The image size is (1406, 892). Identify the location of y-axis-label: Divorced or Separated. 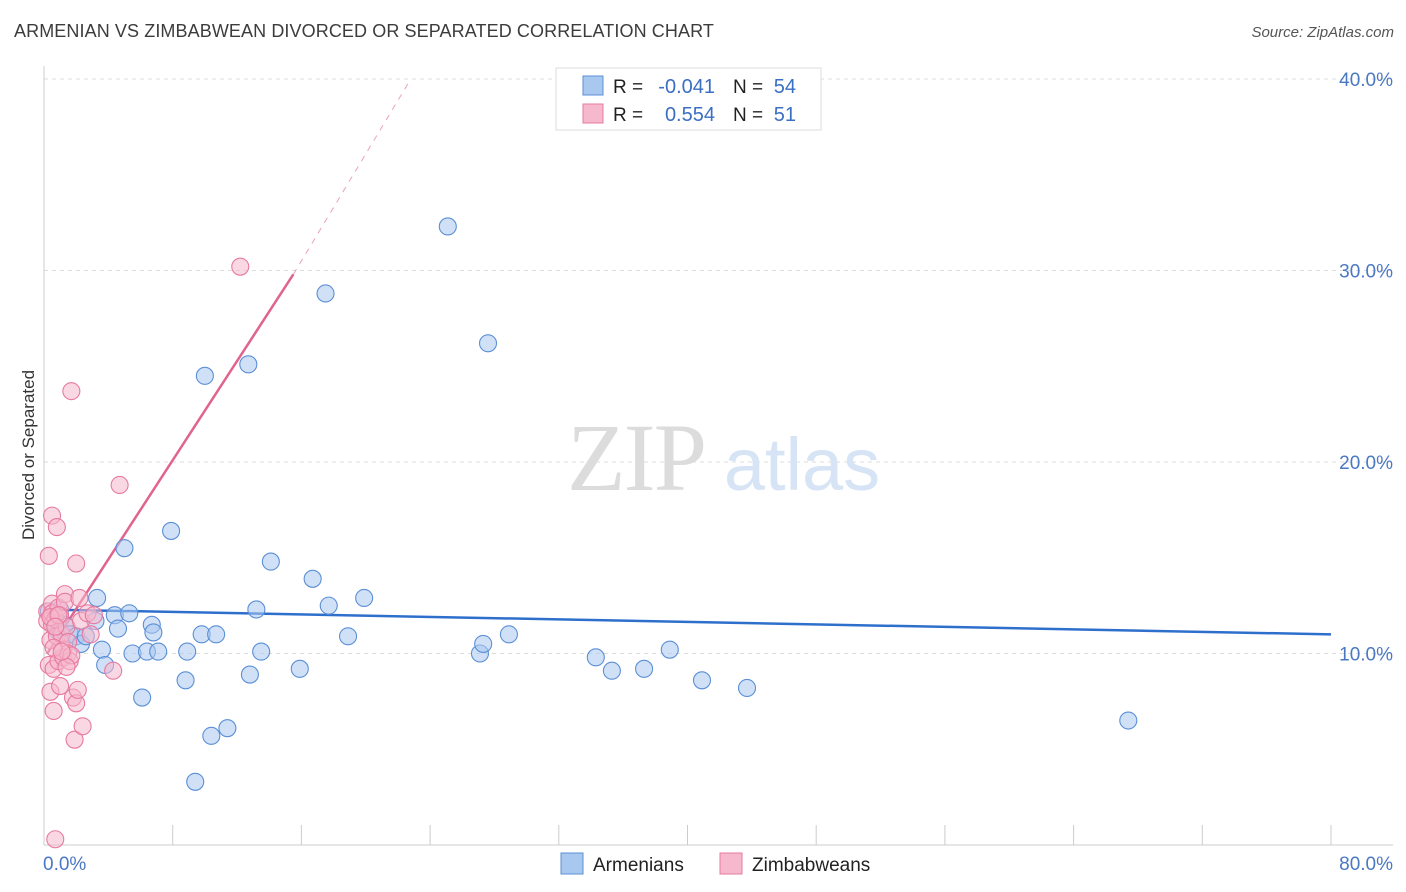
(28, 455).